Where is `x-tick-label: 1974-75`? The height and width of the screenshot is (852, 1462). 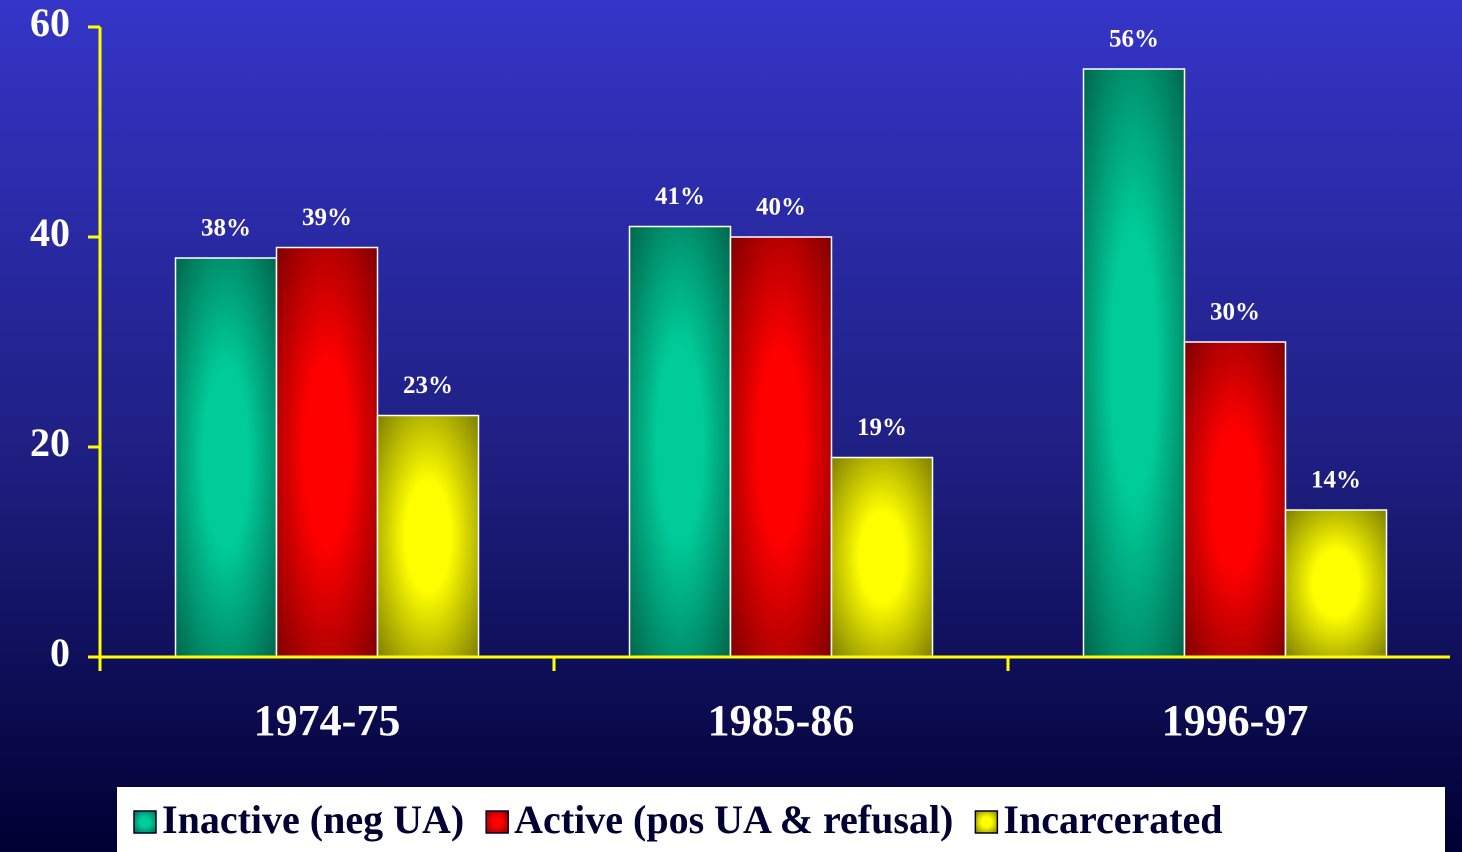
x-tick-label: 1974-75 is located at coordinates (327, 720).